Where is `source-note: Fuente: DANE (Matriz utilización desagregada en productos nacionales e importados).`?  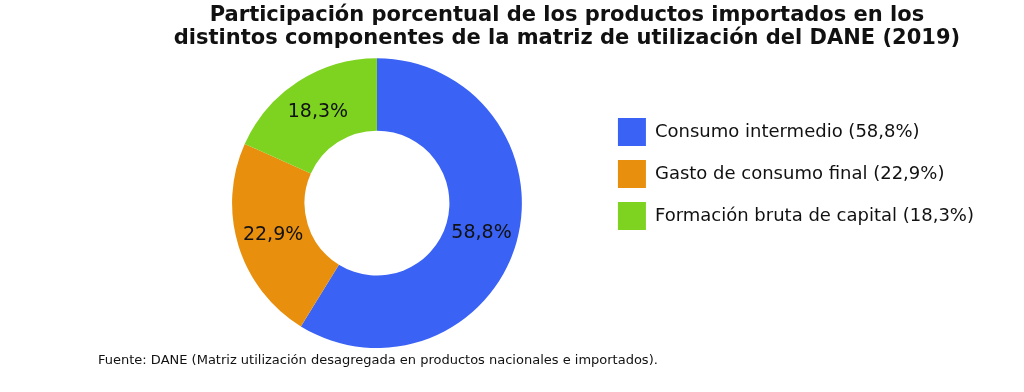
source-note: Fuente: DANE (Matriz utilización desagregada en productos nacionales e importados). is located at coordinates (378, 360).